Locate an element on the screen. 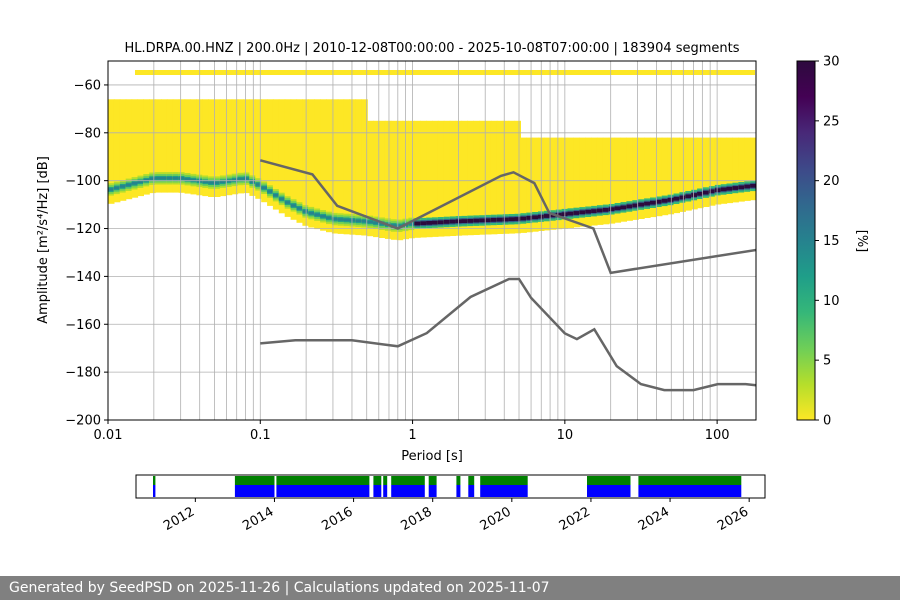 The width and height of the screenshot is (900, 600). availability-tick-label: 2022 is located at coordinates (575, 519).